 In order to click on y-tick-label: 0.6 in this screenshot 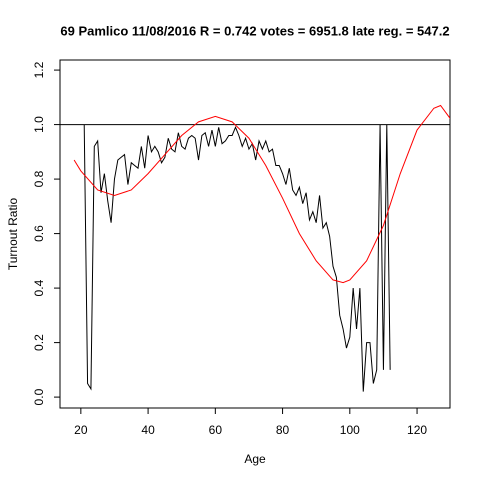, I will do `click(39, 233)`.